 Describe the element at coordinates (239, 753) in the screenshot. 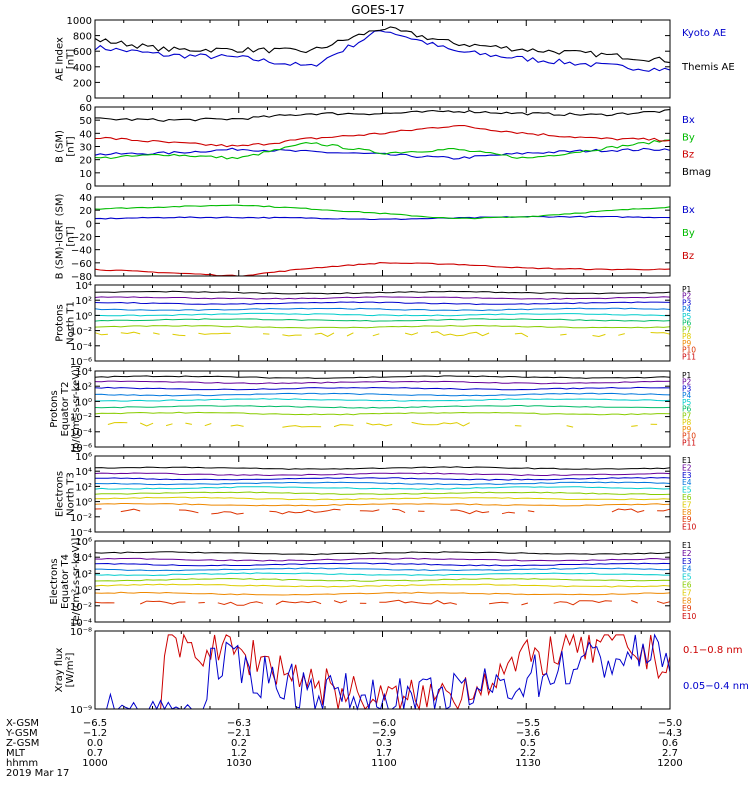

I see `footer-value: 1.2` at that location.